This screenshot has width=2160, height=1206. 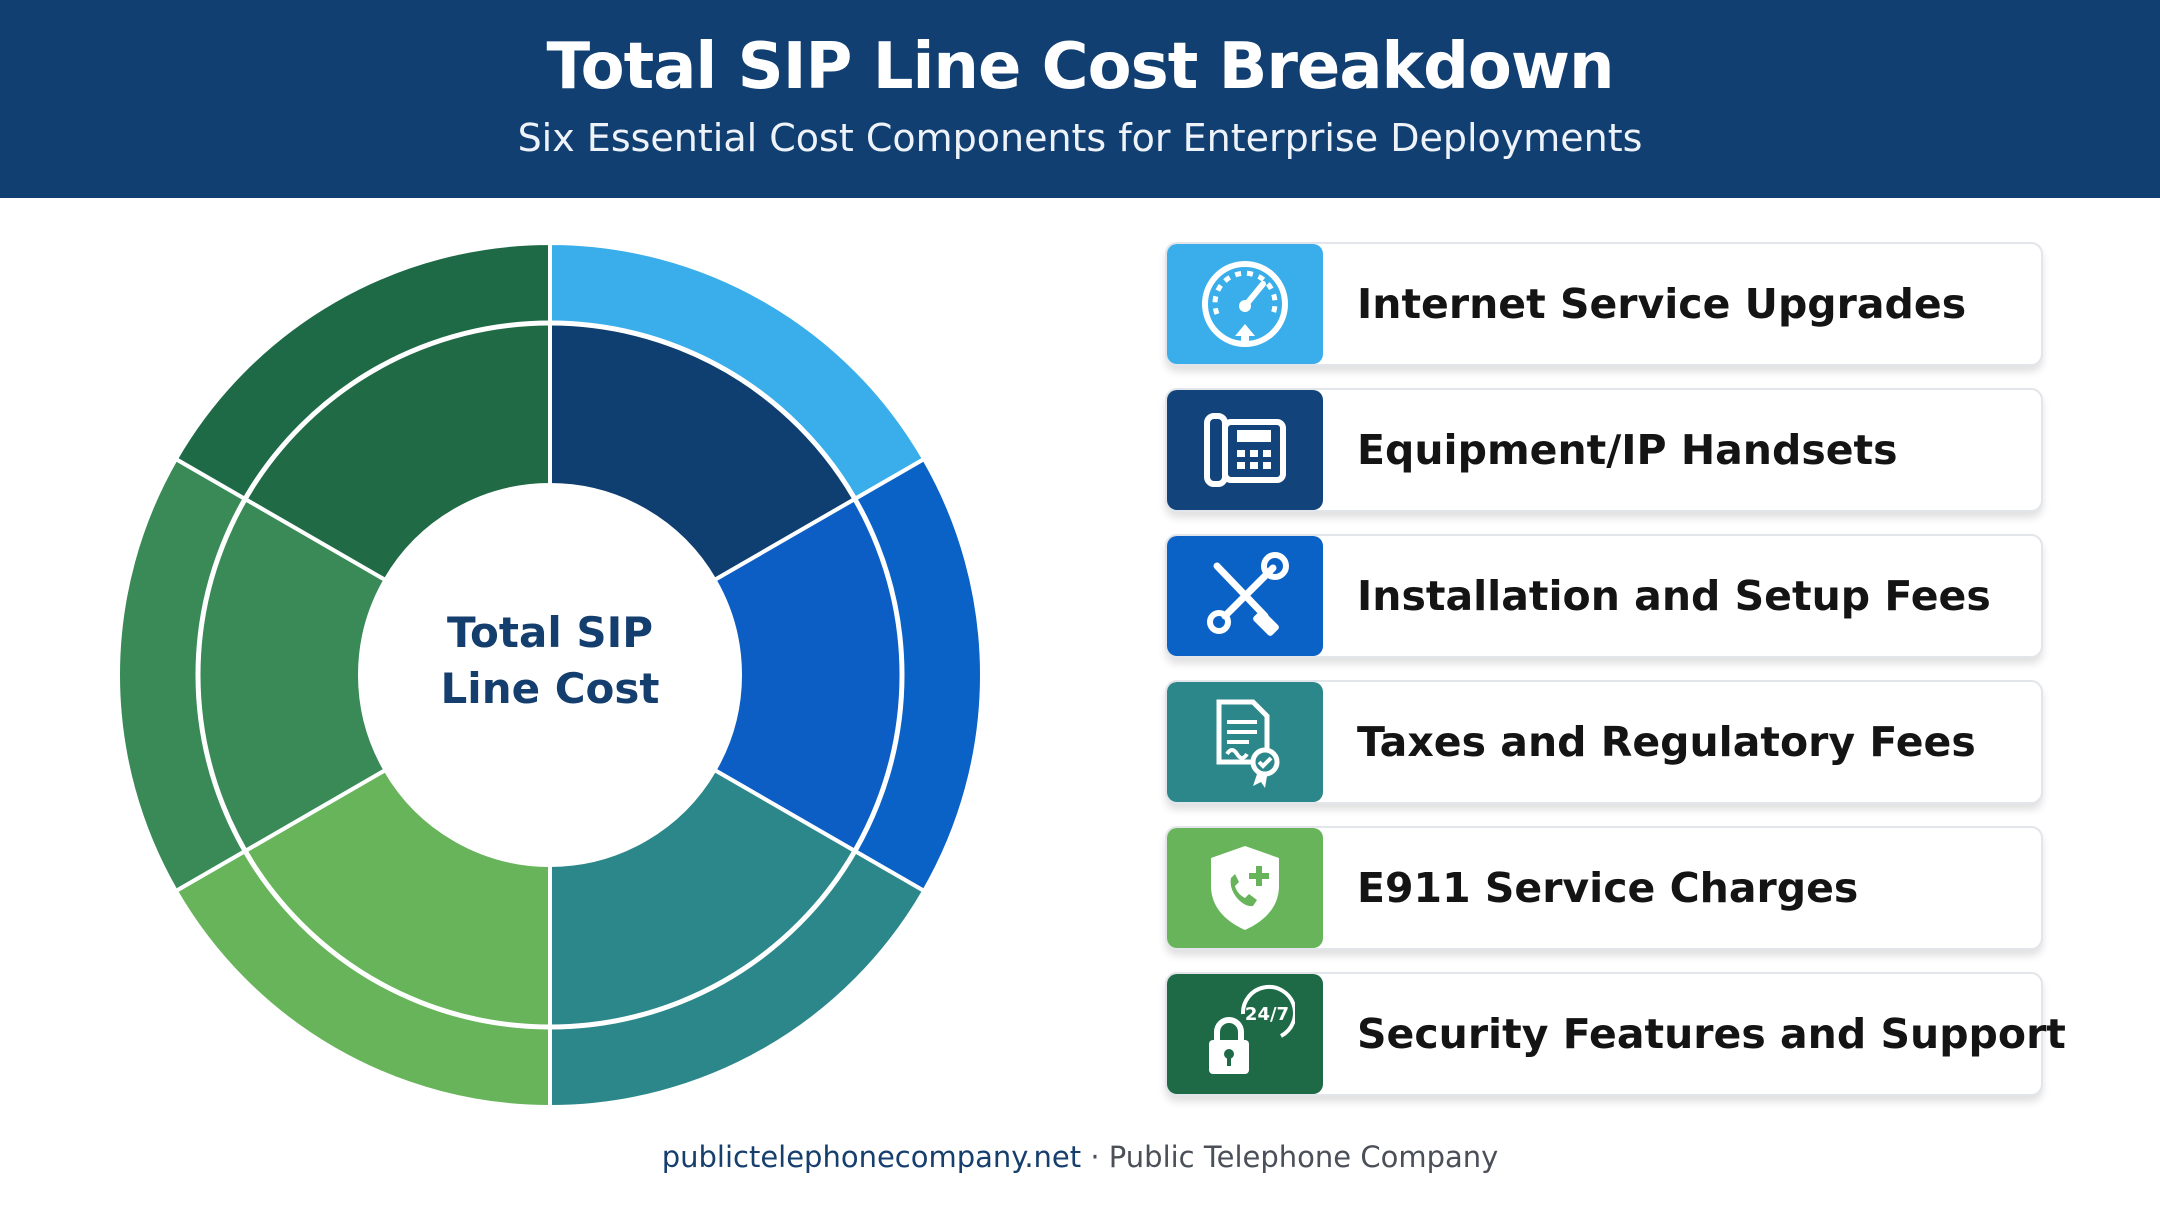 I want to click on card-installation-setup-fees: Installation and Setup Fees, so click(x=1604, y=596).